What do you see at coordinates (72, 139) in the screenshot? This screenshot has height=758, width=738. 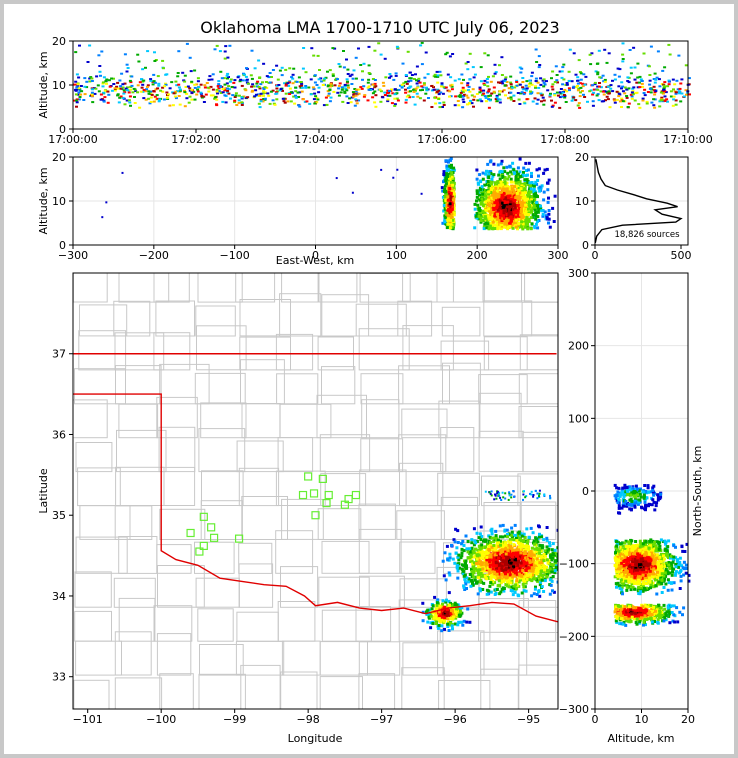 I see `time-height-xtick-label: 17:00:00` at bounding box center [72, 139].